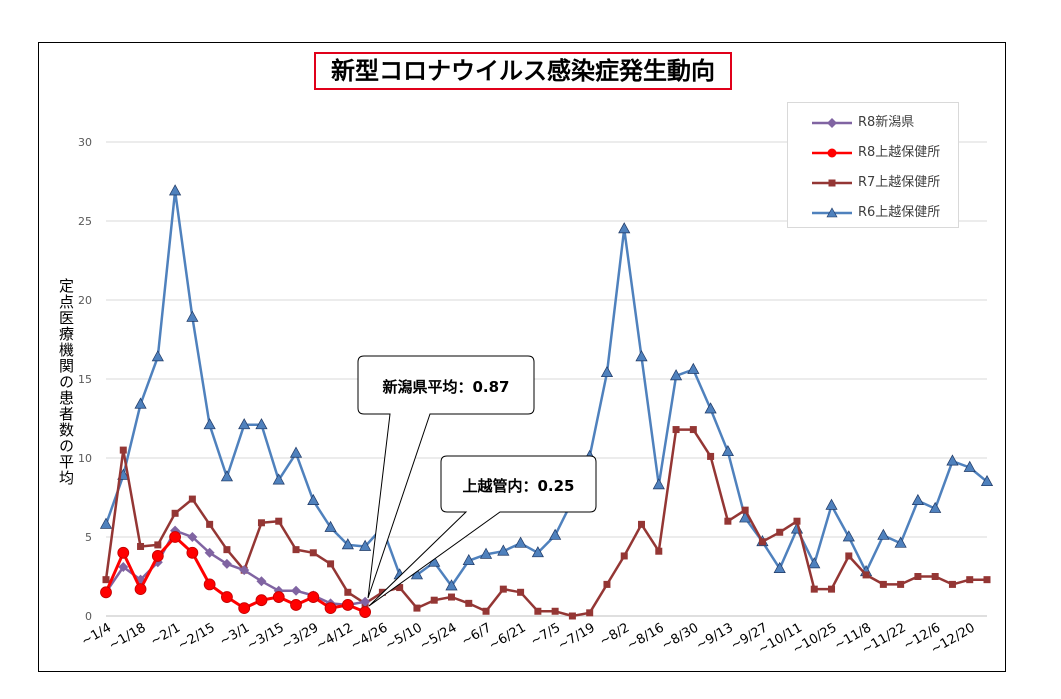  Describe the element at coordinates (85, 221) in the screenshot. I see `y-tick-label: 25` at that location.